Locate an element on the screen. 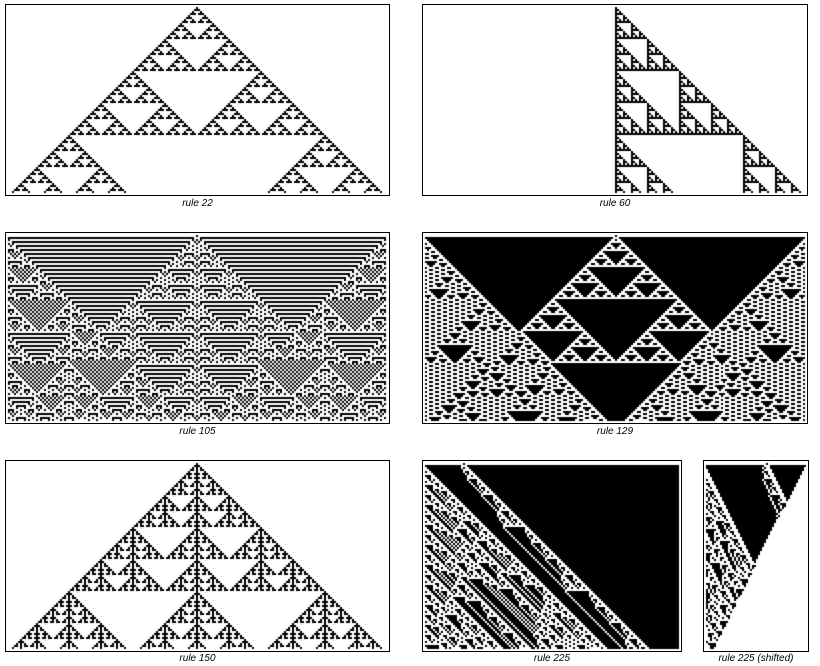  rule-129-frame is located at coordinates (615, 328).